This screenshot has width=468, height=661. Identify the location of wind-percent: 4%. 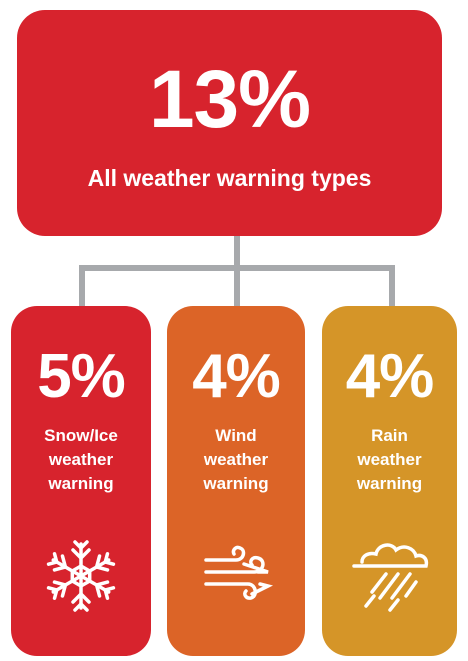
(236, 376).